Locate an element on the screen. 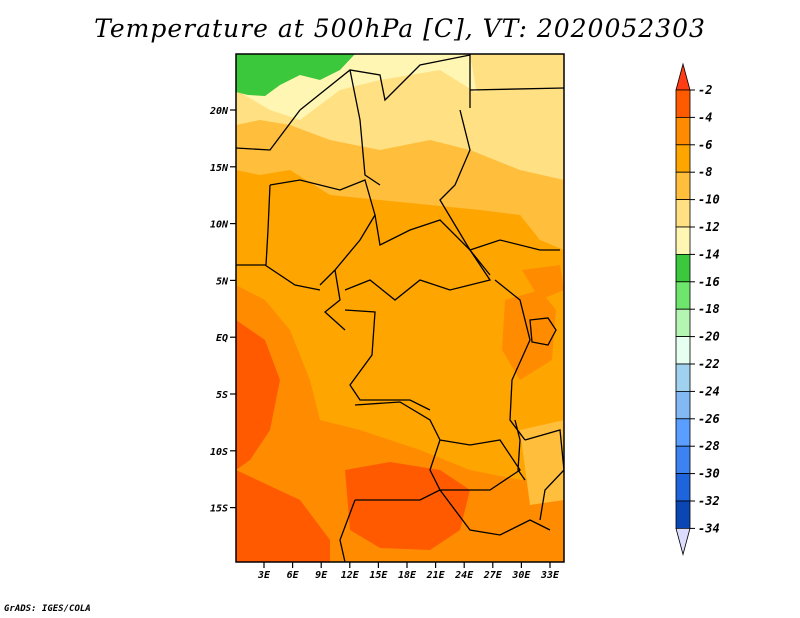 The height and width of the screenshot is (618, 800). border-mozambique is located at coordinates (544, 475).